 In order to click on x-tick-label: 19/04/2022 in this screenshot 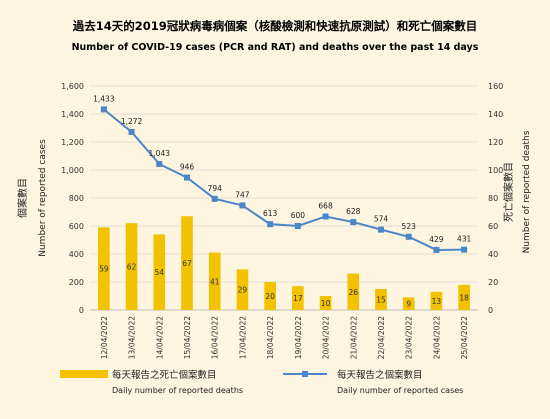, I will do `click(298, 337)`.